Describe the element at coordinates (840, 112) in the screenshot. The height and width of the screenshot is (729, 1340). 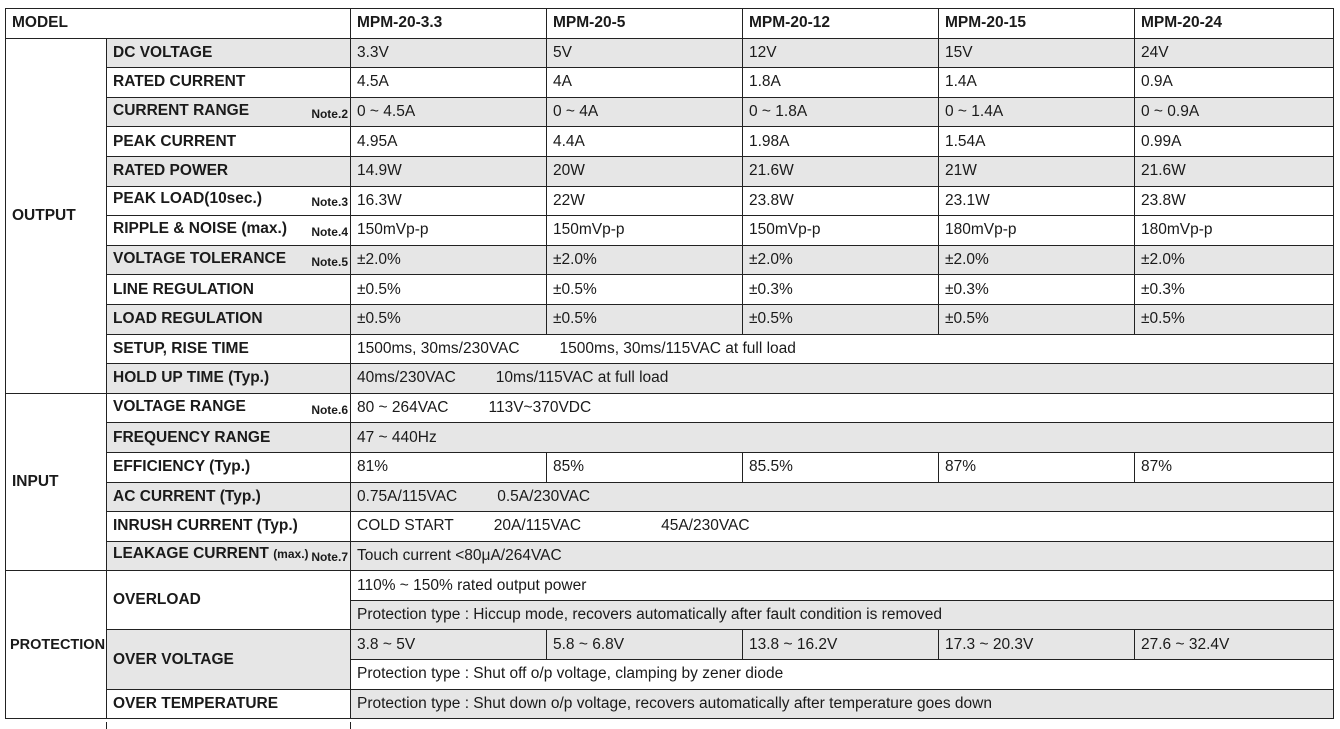
I see `cell: 0 ~ 1.8A` at that location.